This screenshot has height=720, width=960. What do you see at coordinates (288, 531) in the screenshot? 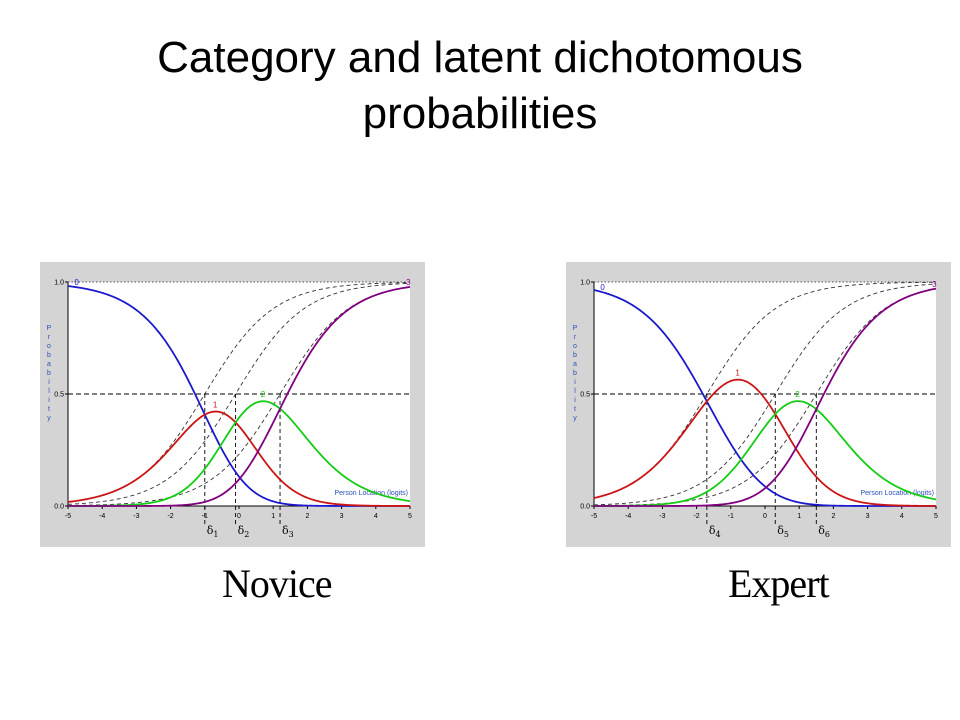
I see `threshold-label-3: δ3` at bounding box center [288, 531].